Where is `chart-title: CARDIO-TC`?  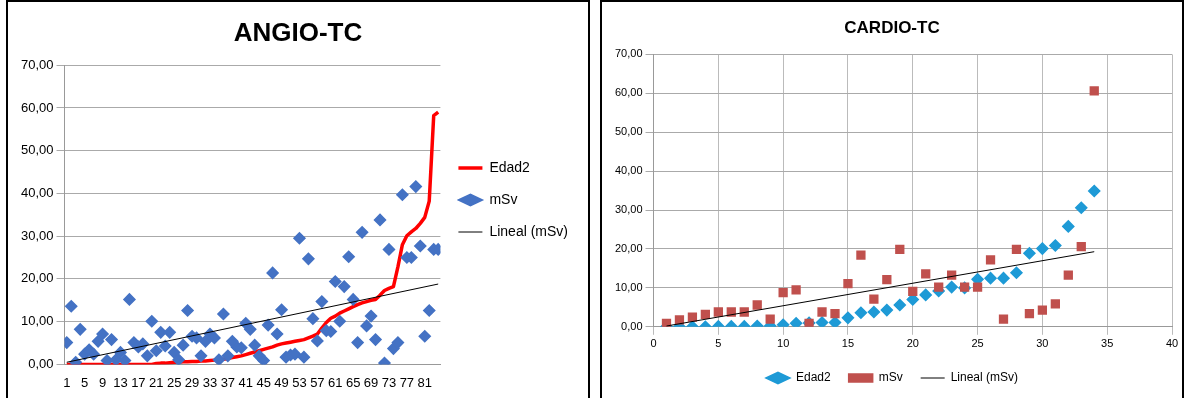 chart-title: CARDIO-TC is located at coordinates (892, 27).